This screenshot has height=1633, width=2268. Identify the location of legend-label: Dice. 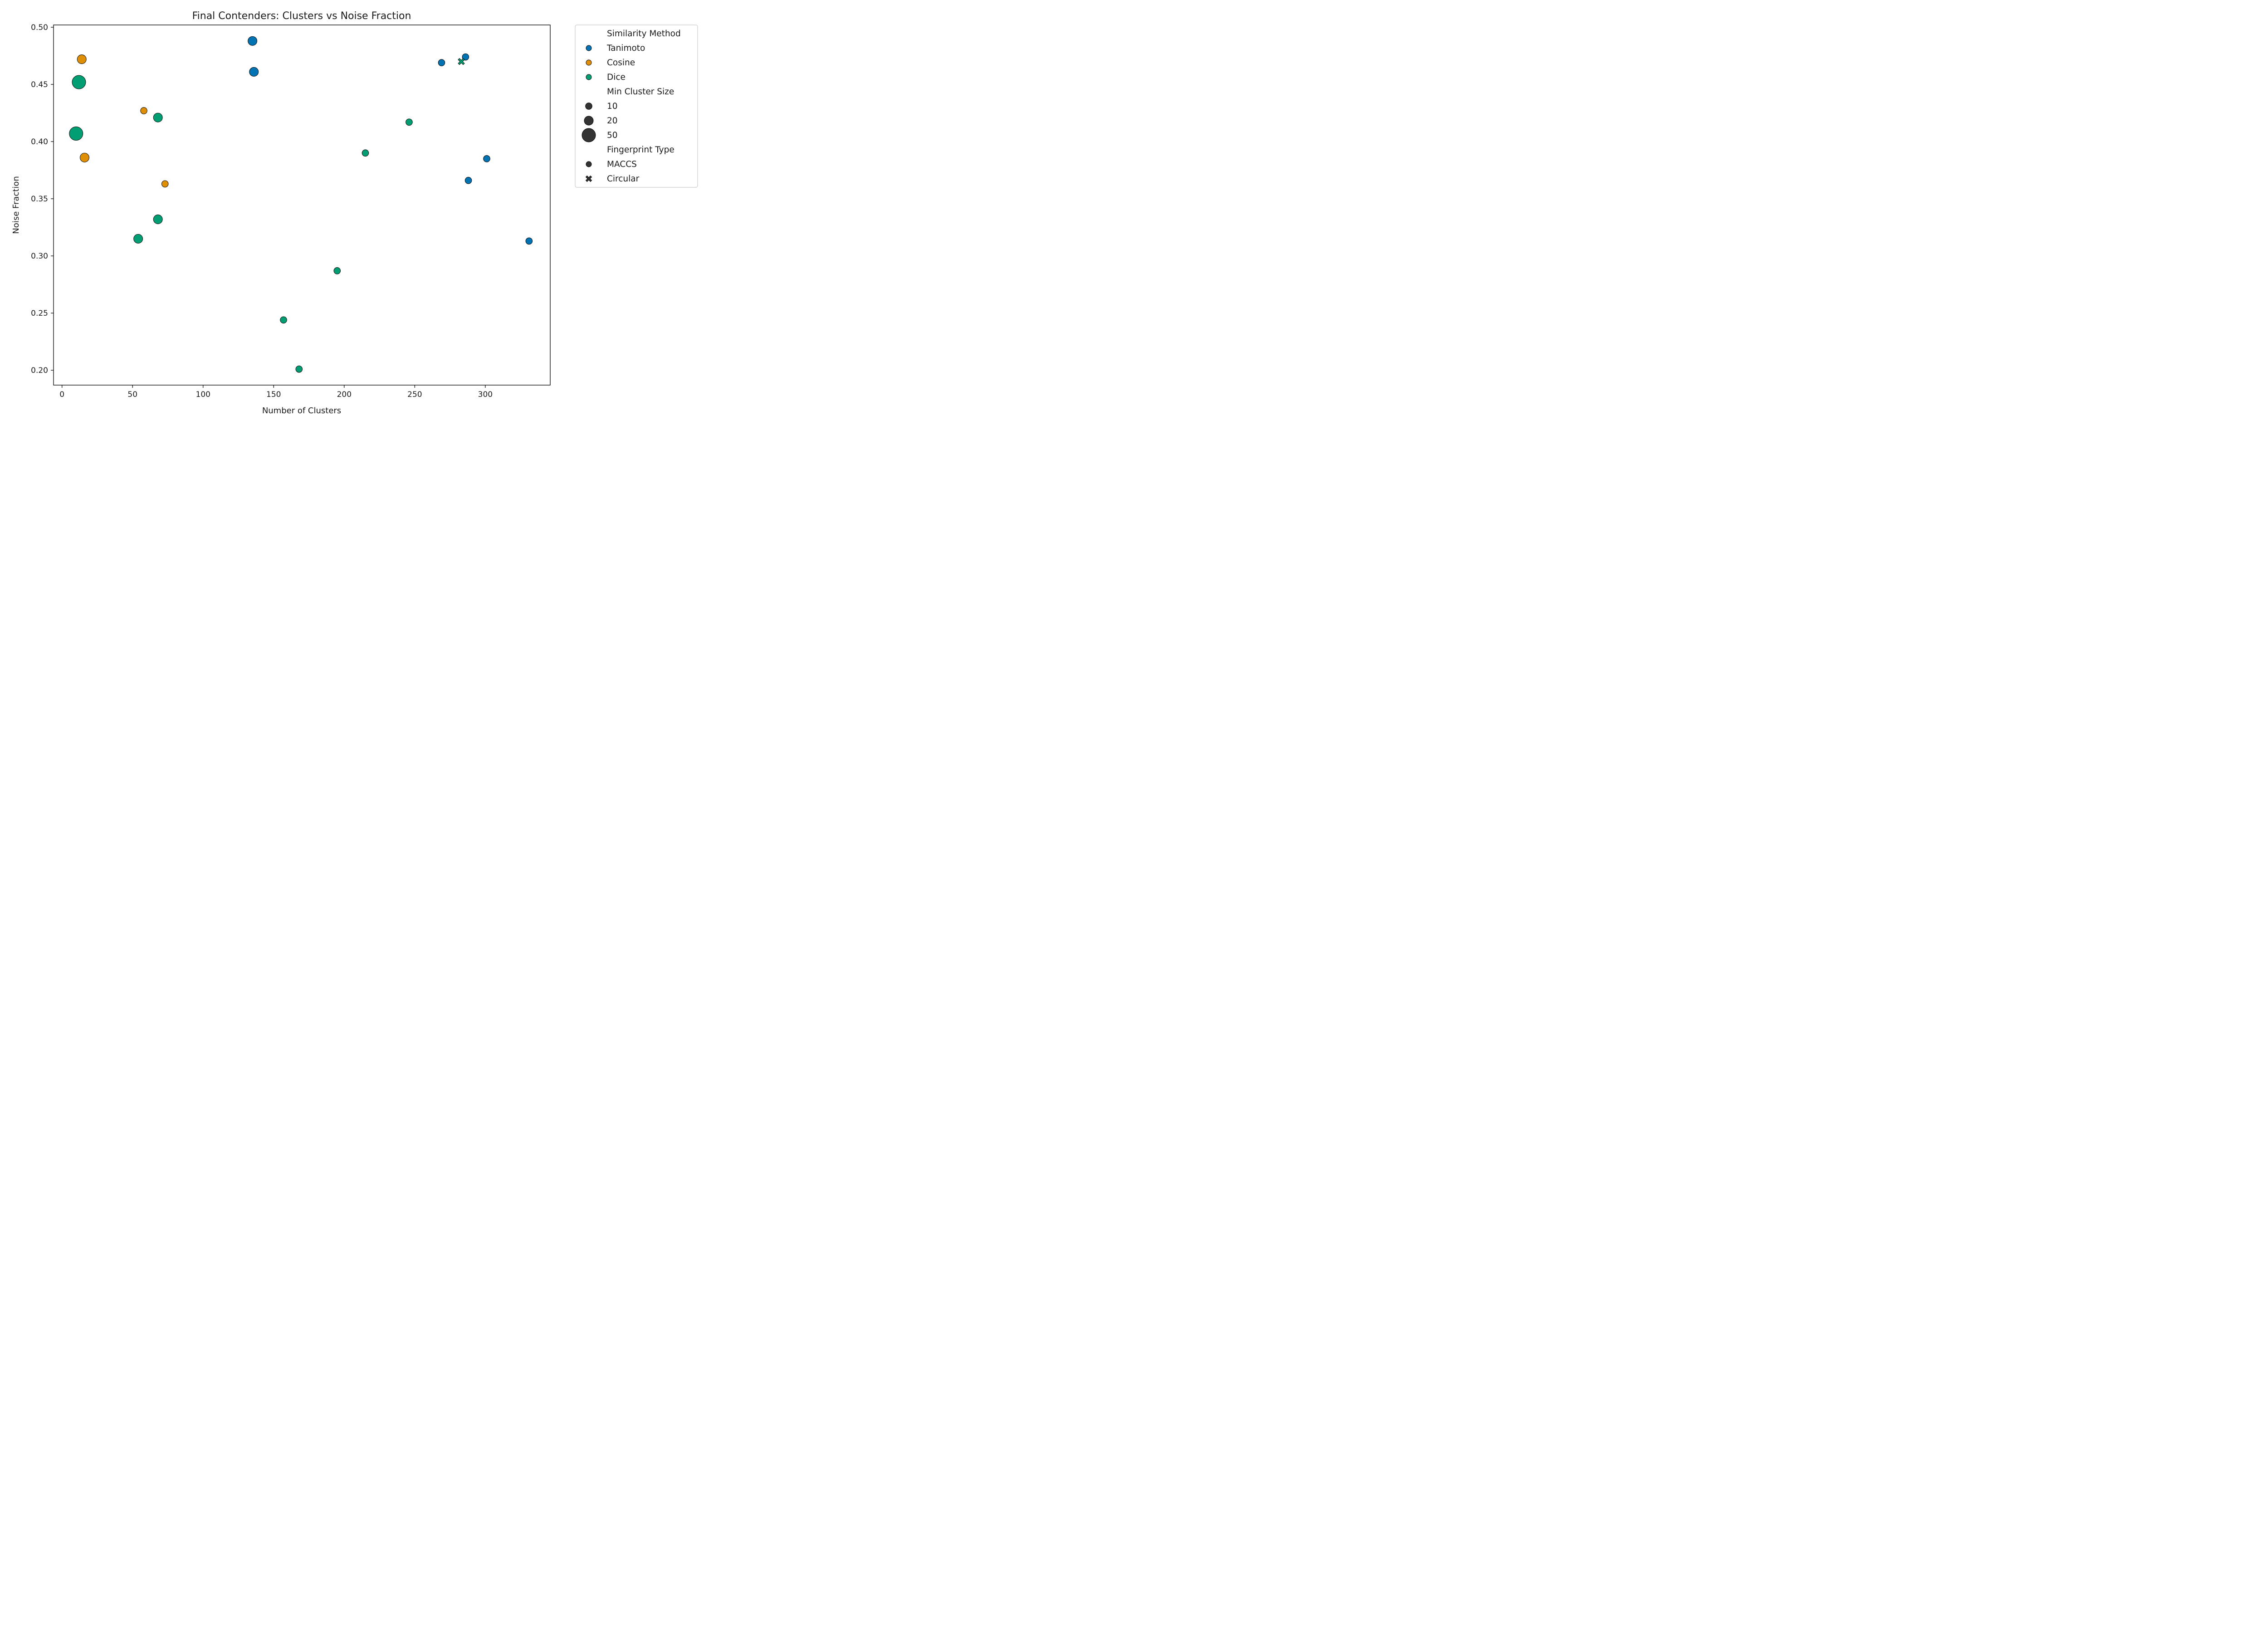
(617, 77).